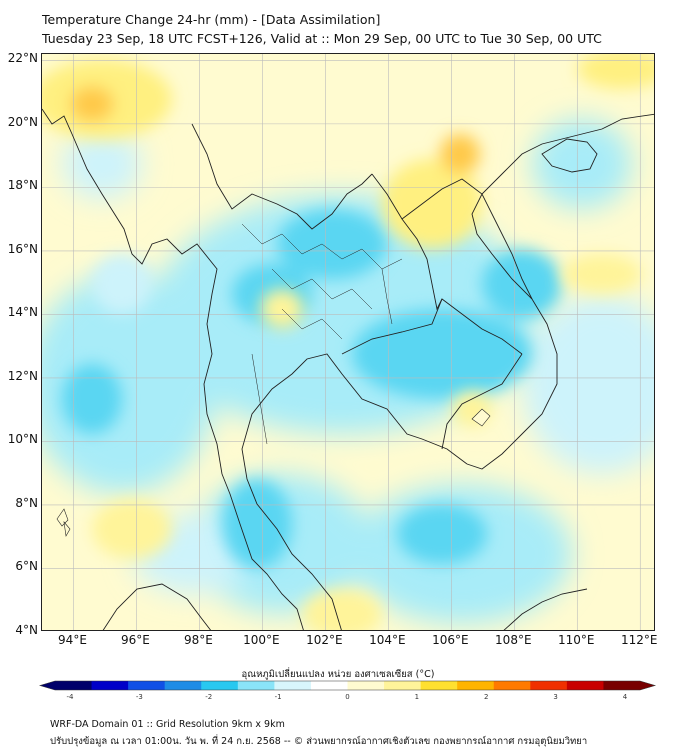  What do you see at coordinates (278, 697) in the screenshot?
I see `colorbar-tick-label: -1` at bounding box center [278, 697].